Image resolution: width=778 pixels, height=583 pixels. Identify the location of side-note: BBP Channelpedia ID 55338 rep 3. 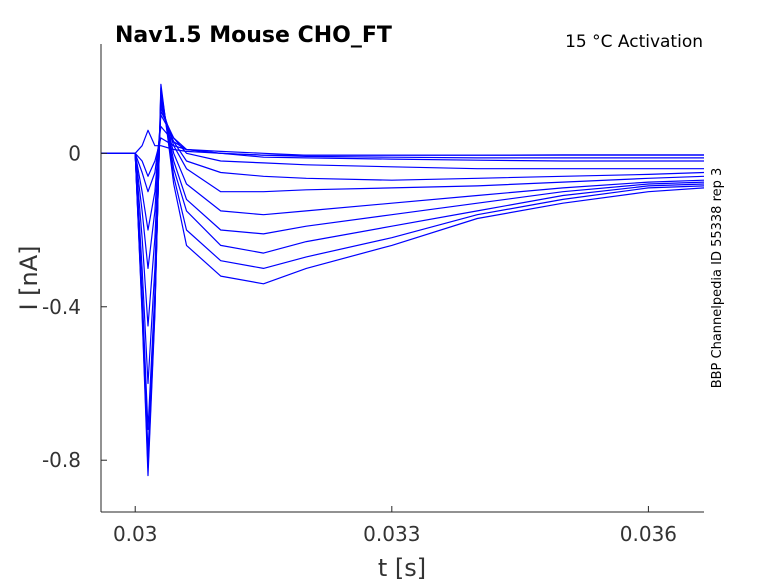
(717, 278).